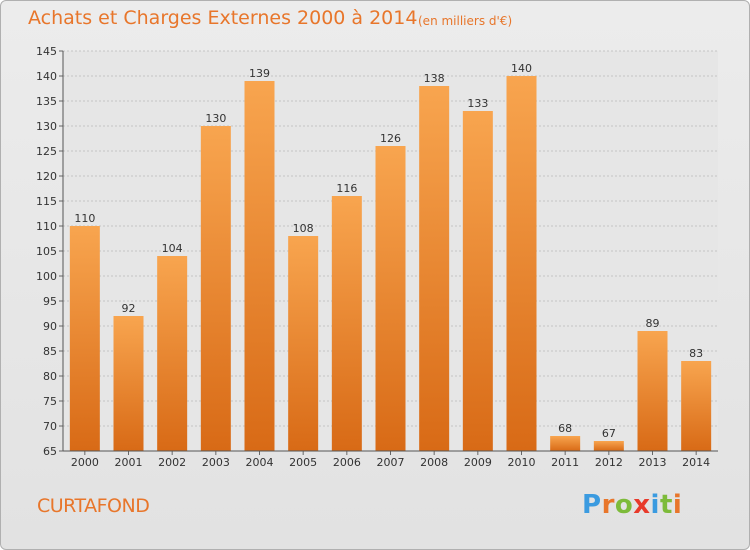 The image size is (750, 550). What do you see at coordinates (592, 505) in the screenshot?
I see `logo-letter: P` at bounding box center [592, 505].